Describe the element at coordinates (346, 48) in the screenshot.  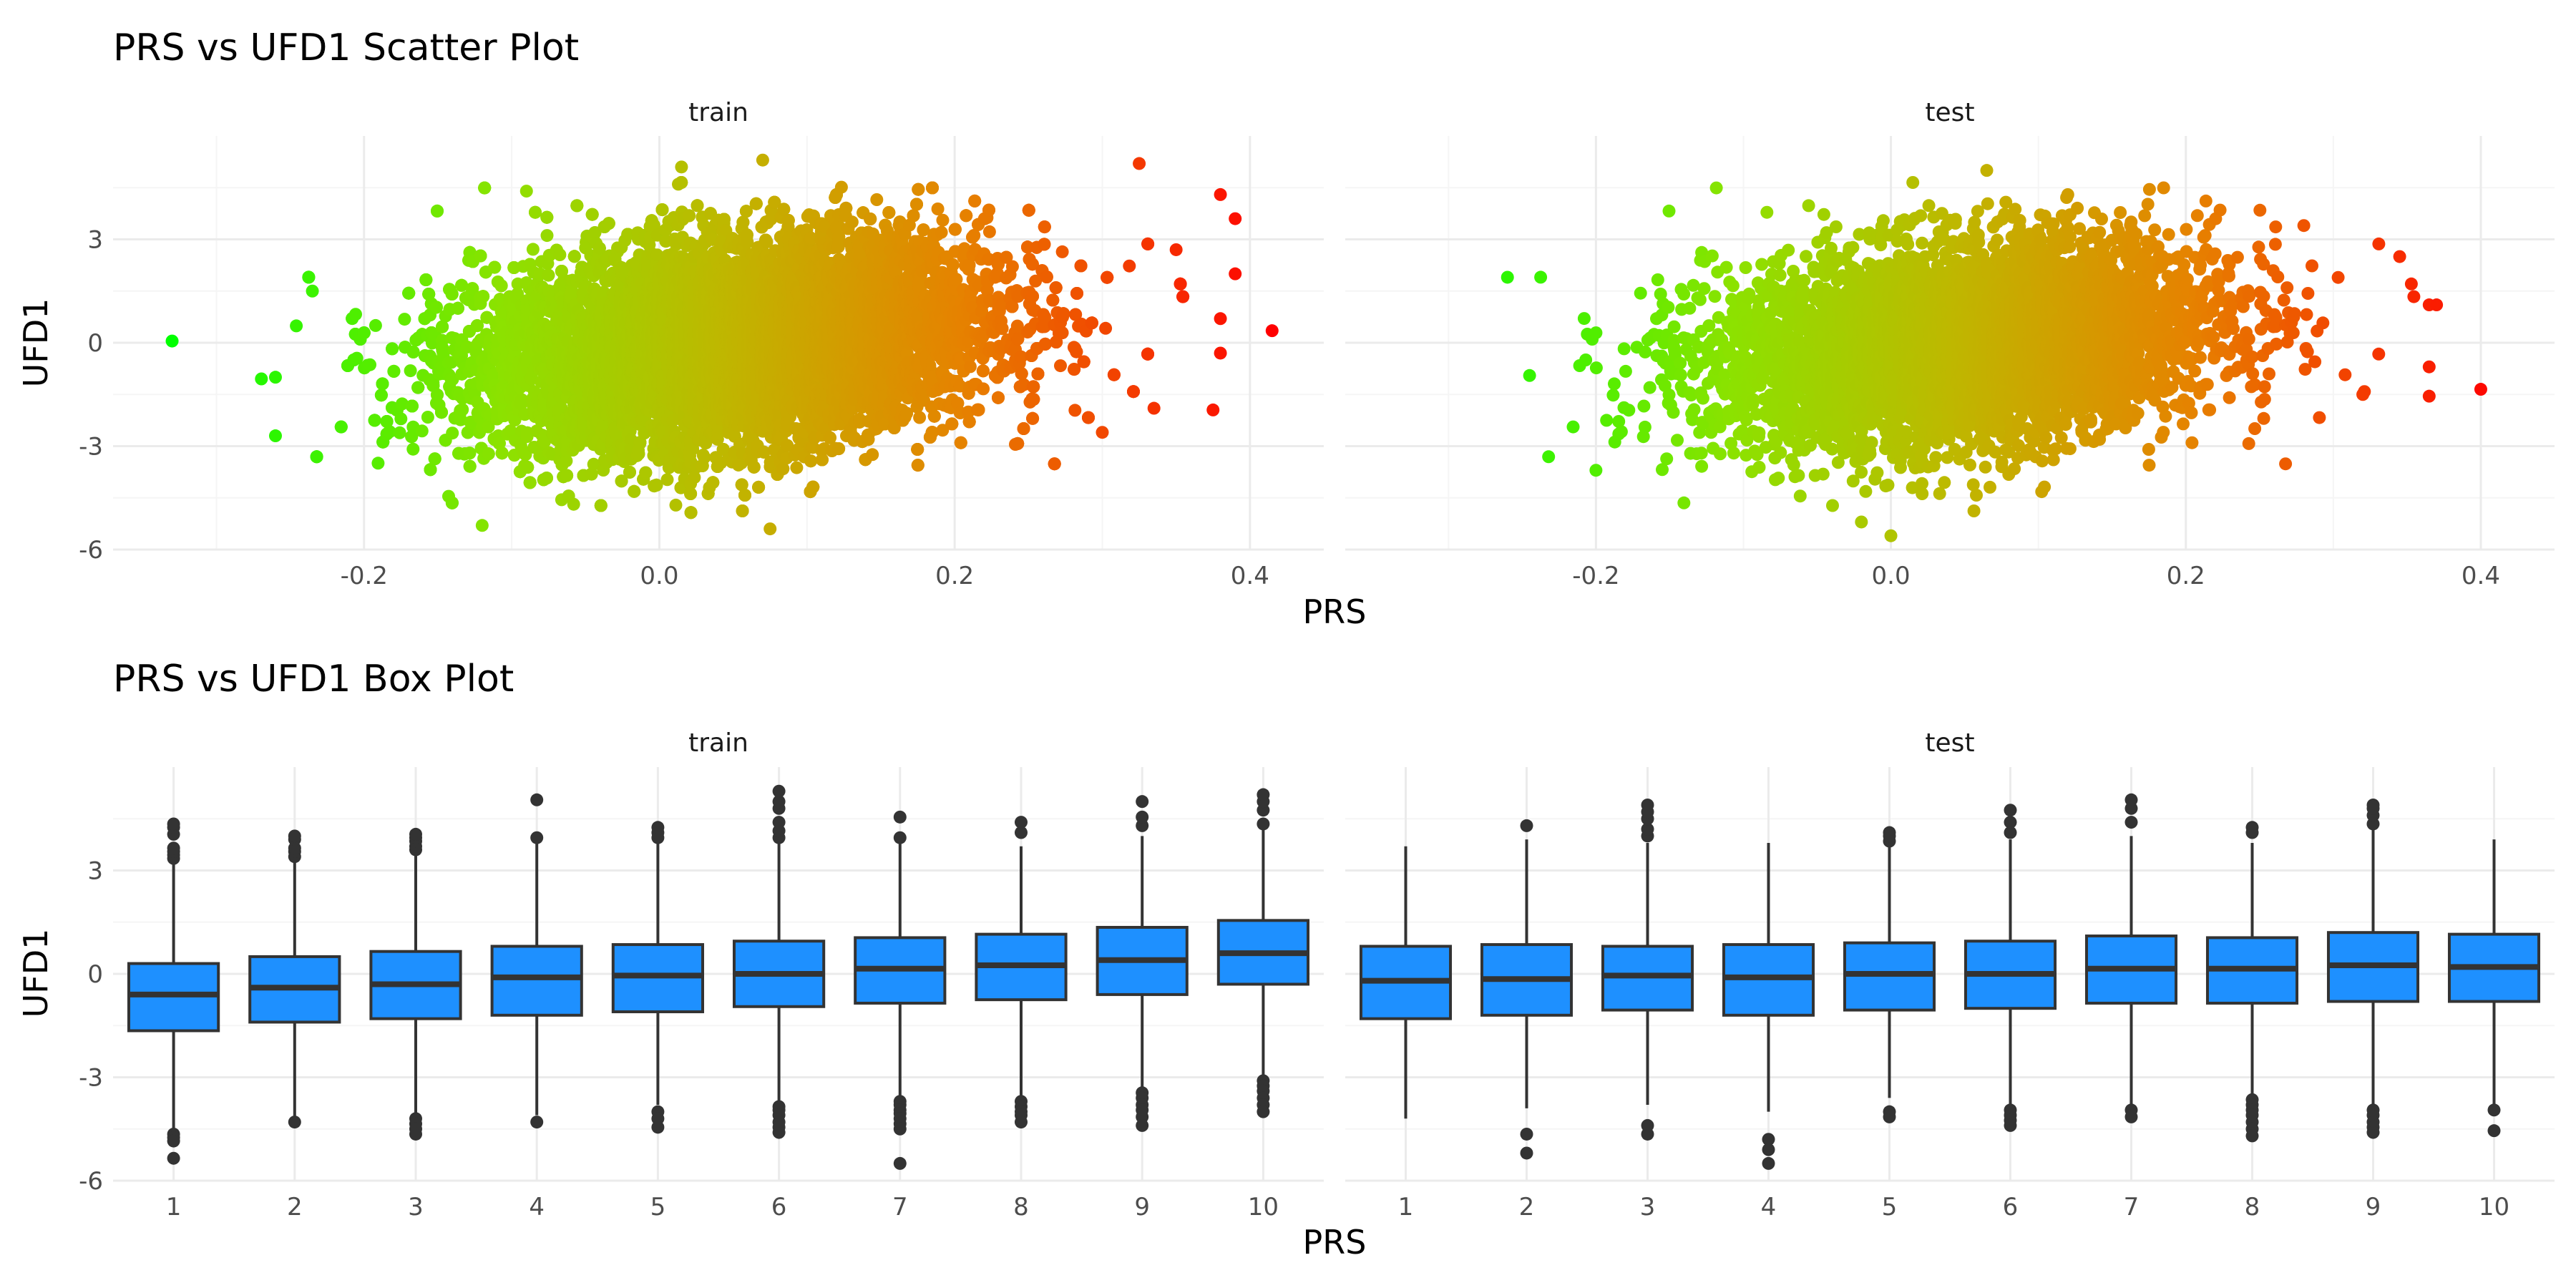
I see `scatter-plot-title: PRS vs UFD1 Scatter Plot` at that location.